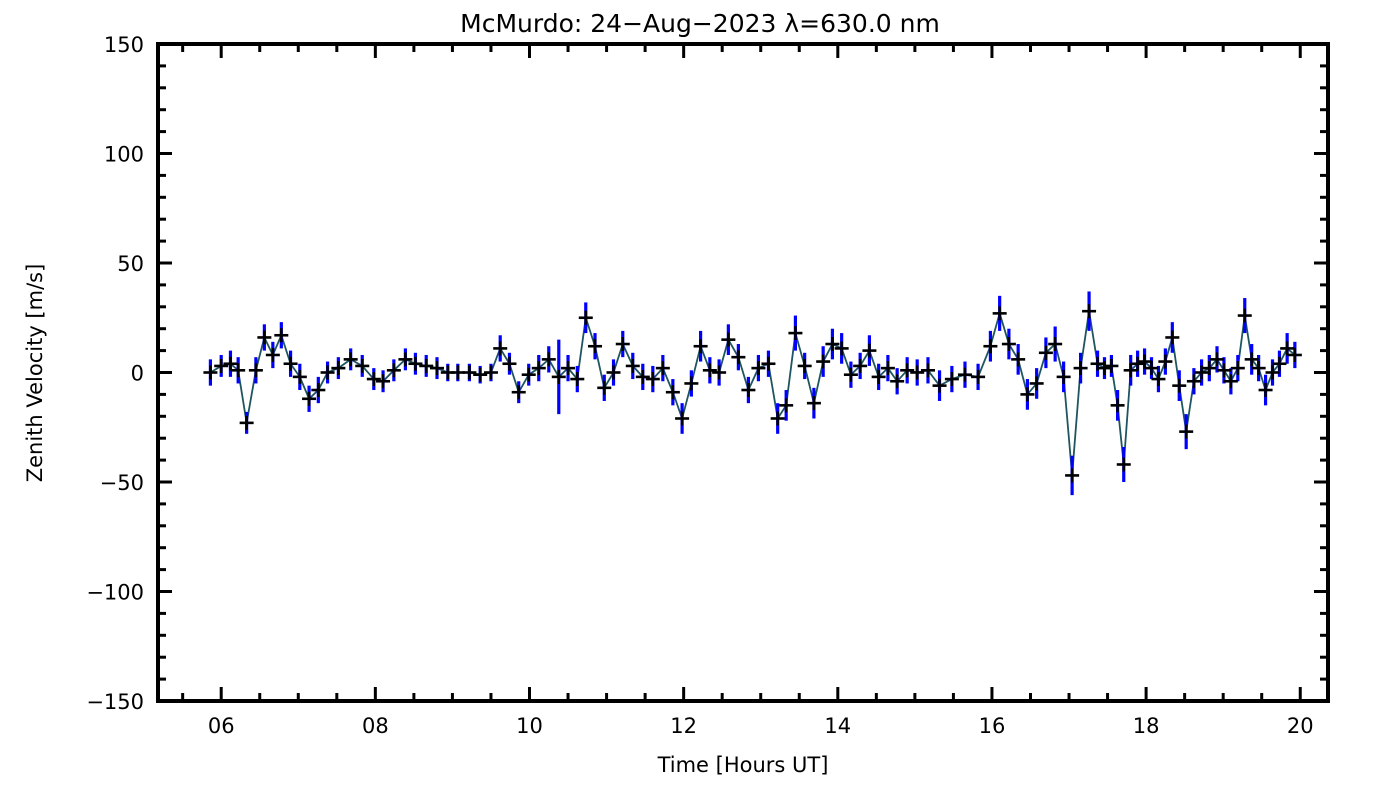 This screenshot has width=1400, height=800. Describe the element at coordinates (1146, 726) in the screenshot. I see `x-tick-label: 18` at that location.